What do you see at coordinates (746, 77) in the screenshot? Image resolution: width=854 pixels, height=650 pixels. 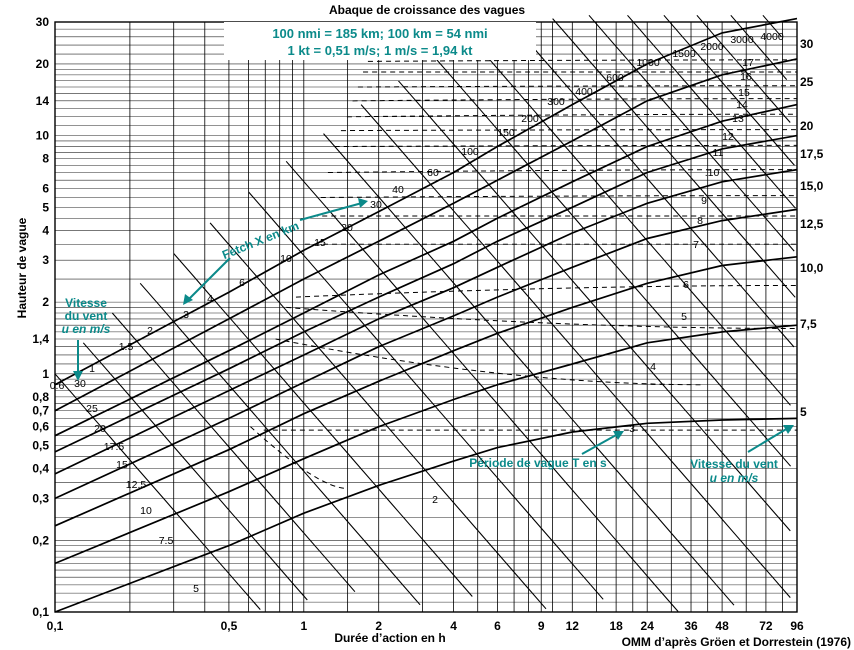 I see `period-label: 16` at bounding box center [746, 77].